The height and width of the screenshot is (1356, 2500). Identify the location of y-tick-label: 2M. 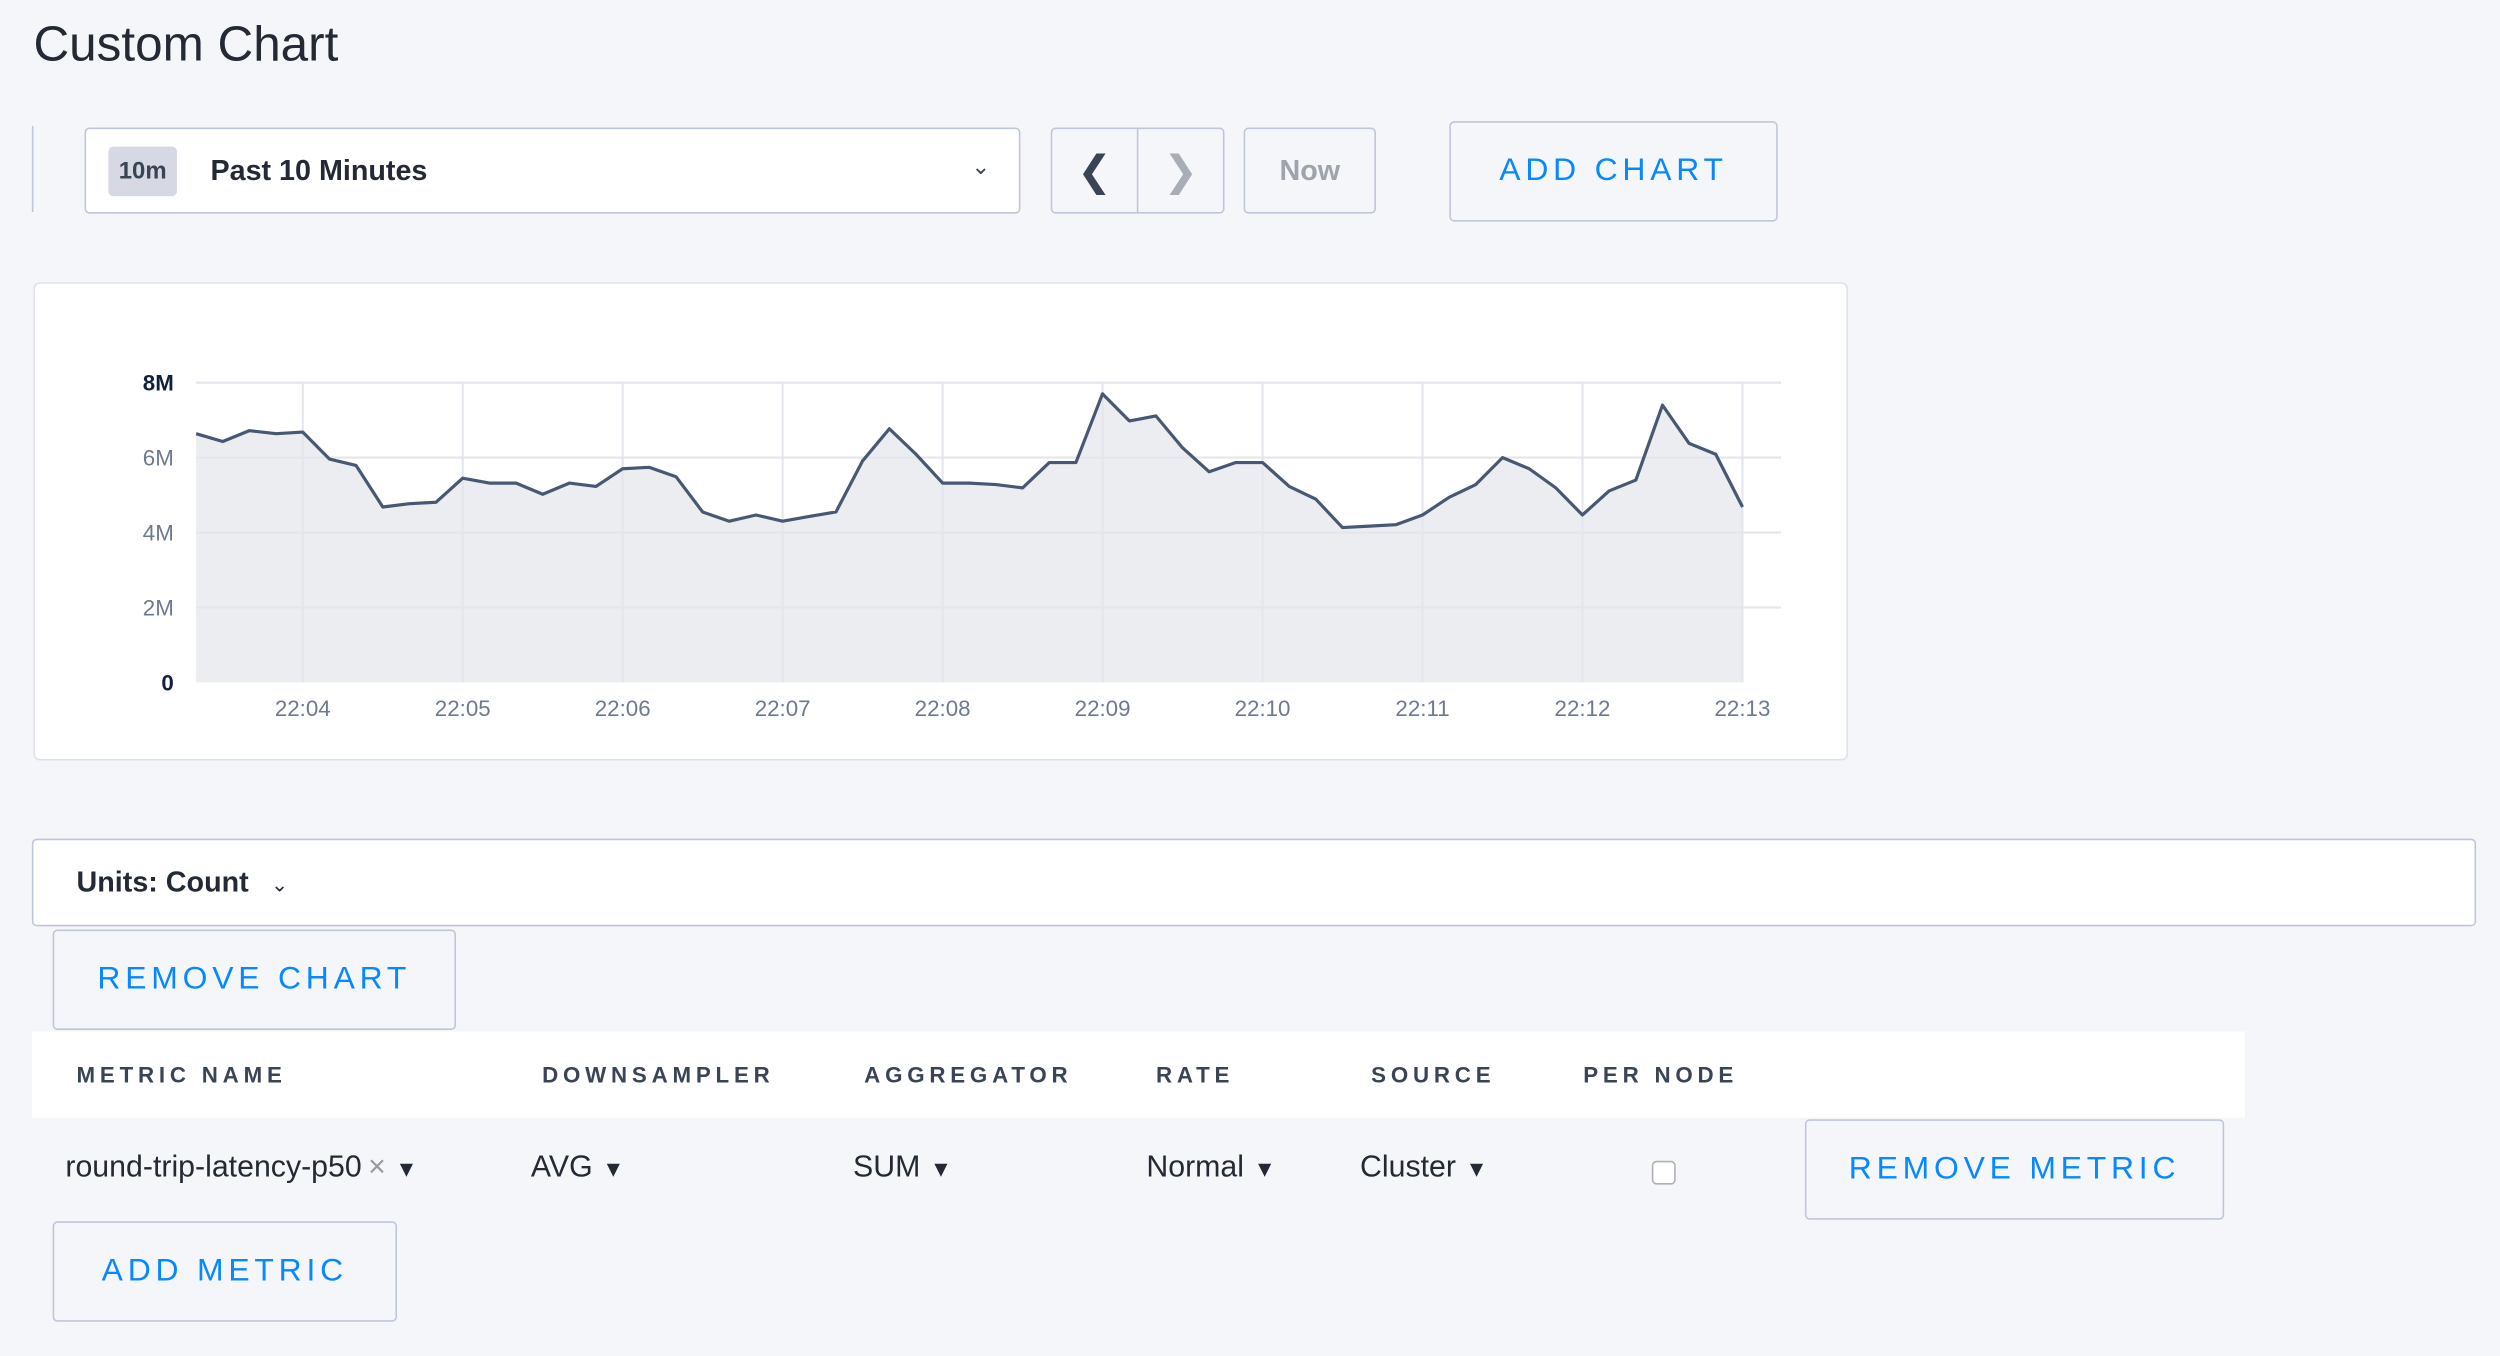
(158, 607).